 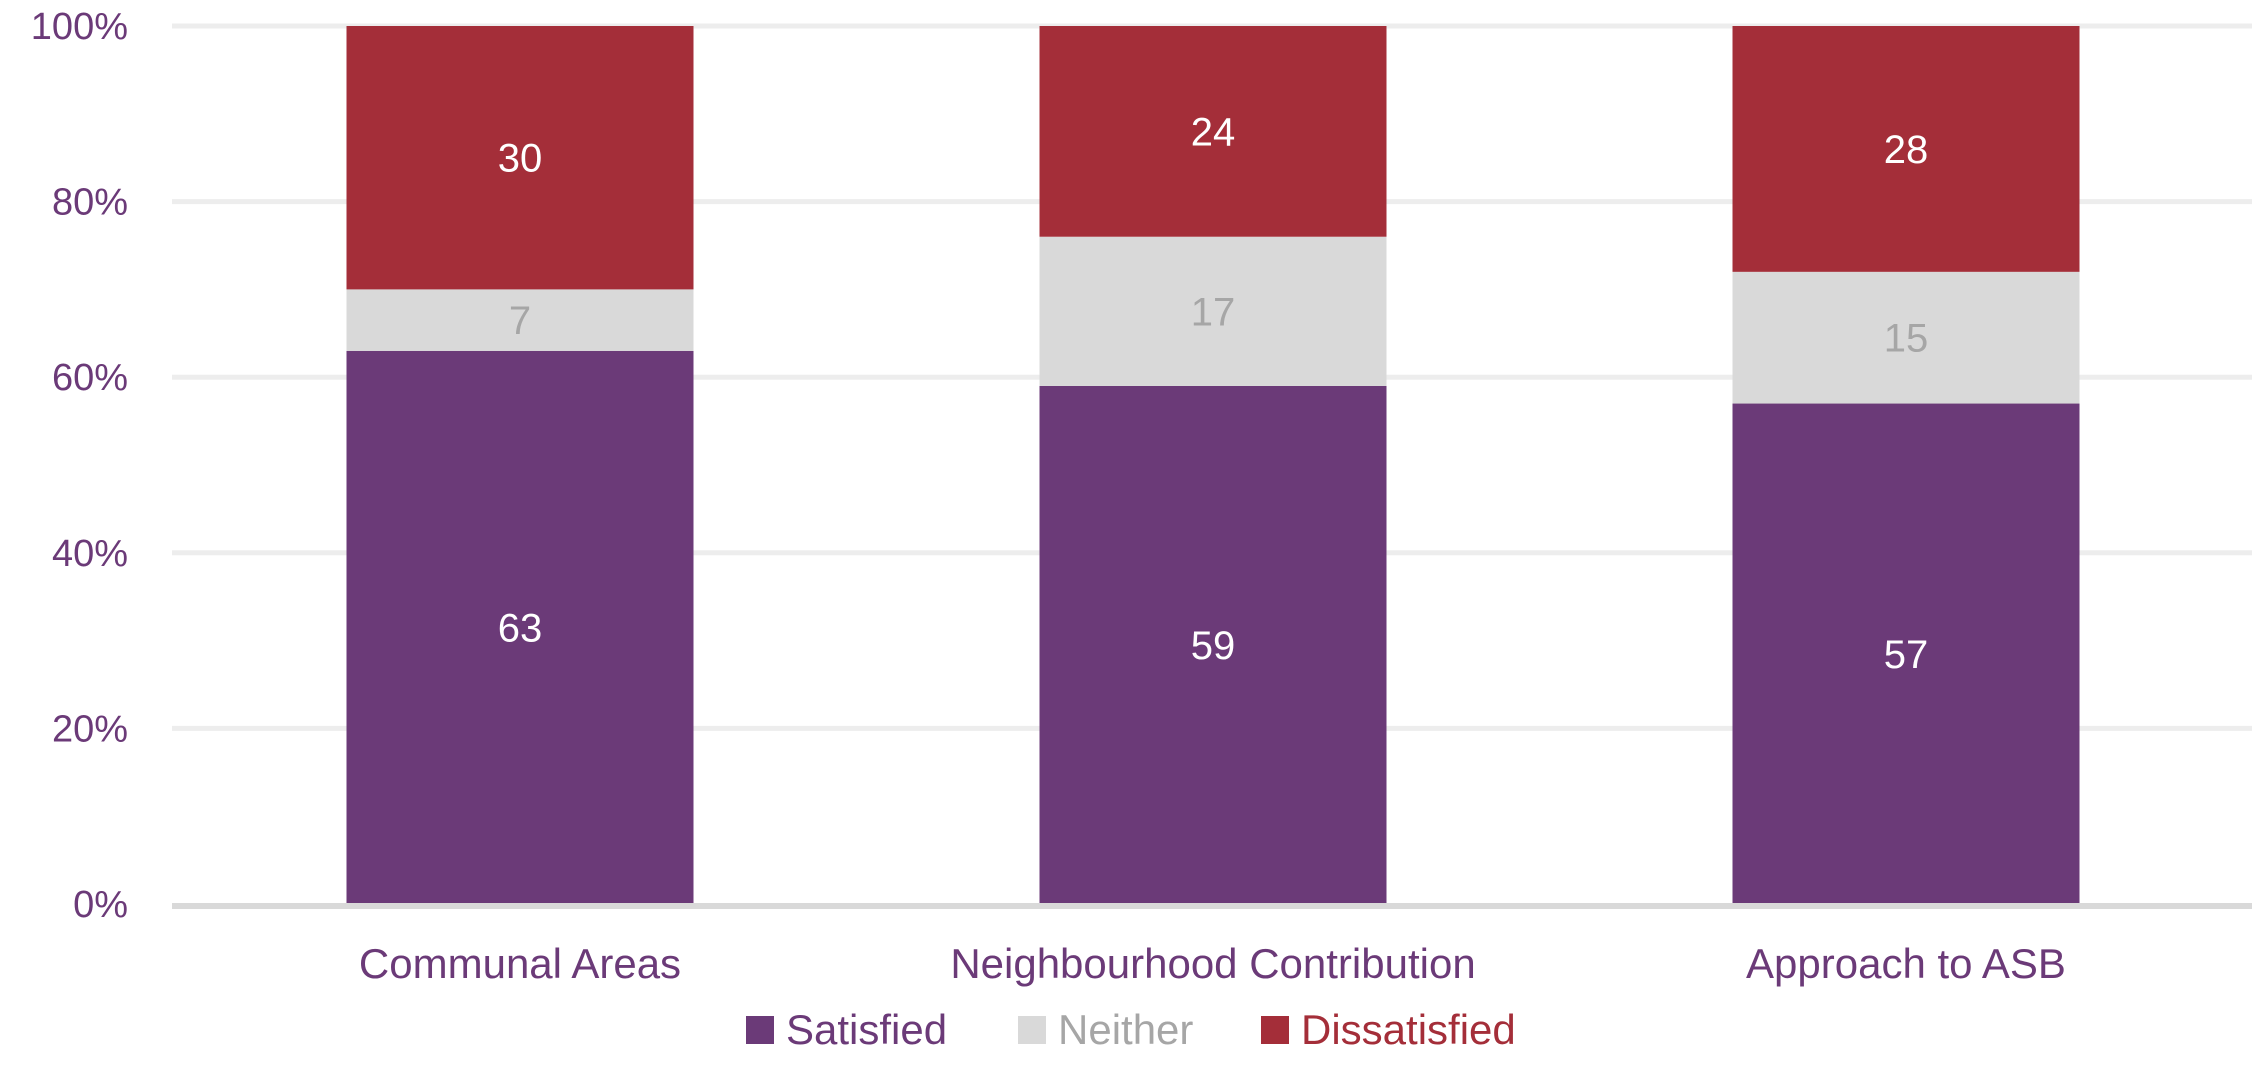 I want to click on x-tick-label: Neighbourhood Contribution, so click(x=1212, y=963).